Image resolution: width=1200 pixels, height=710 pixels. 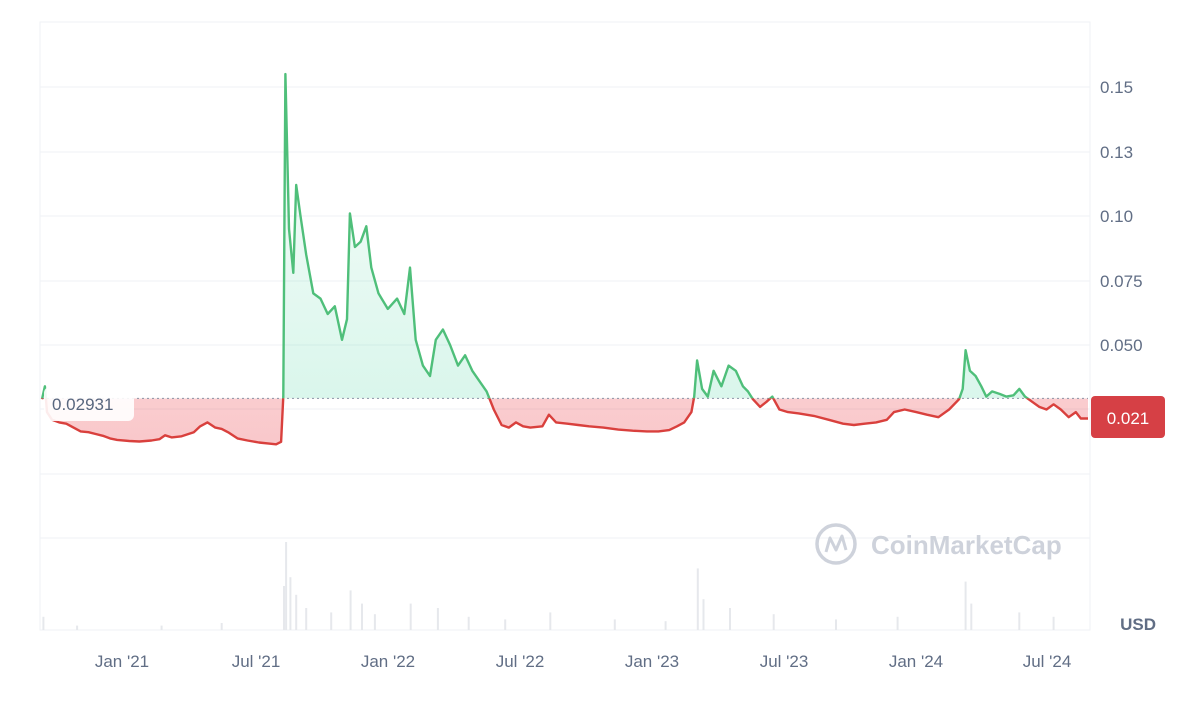 I want to click on y-tick-label: 0.15, so click(x=1116, y=87).